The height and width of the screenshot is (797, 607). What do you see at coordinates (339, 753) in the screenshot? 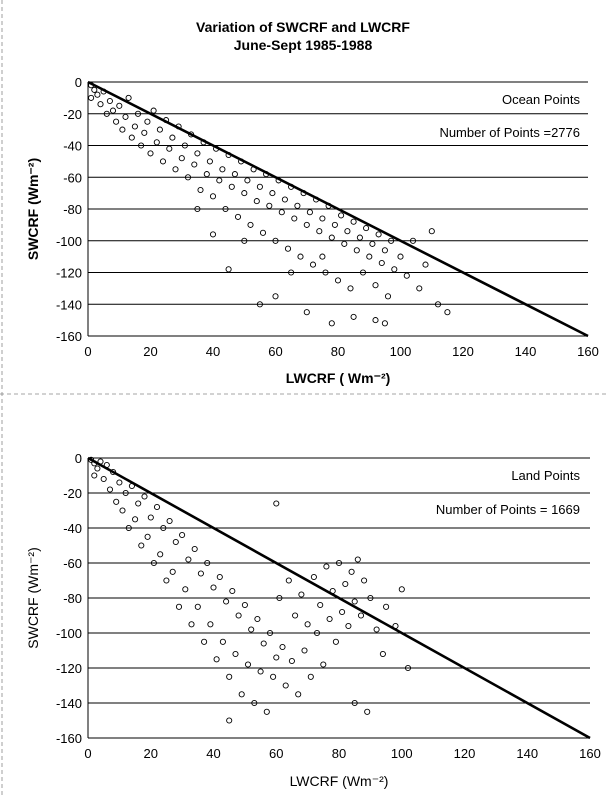
I see `land-x-tick-label: 80` at bounding box center [339, 753].